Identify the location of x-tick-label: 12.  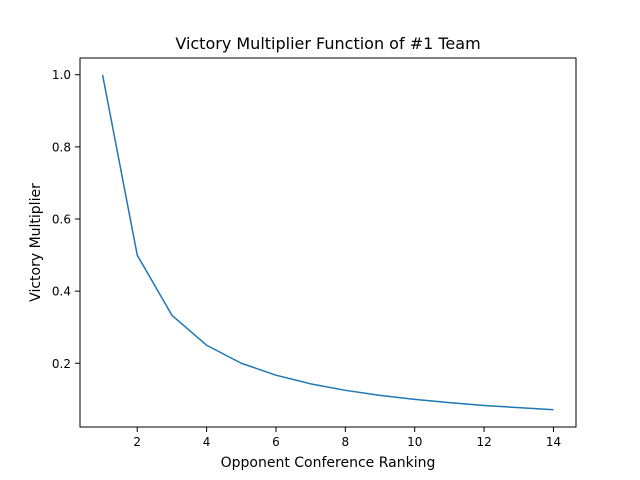
(483, 442).